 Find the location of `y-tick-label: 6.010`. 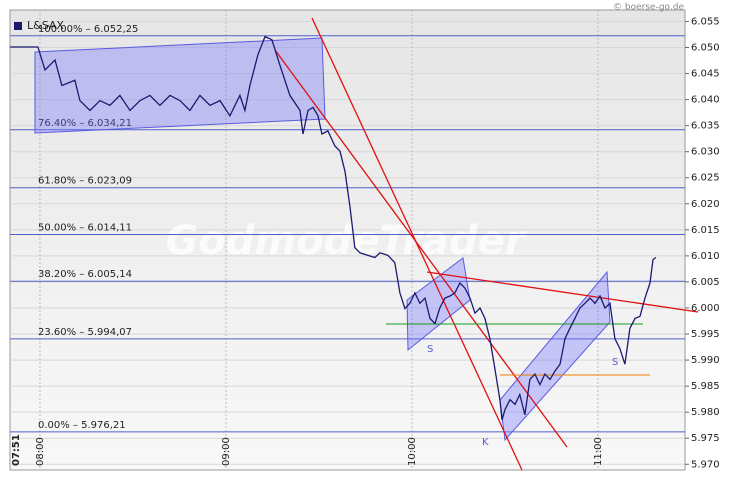

y-tick-label: 6.010 is located at coordinates (705, 256).